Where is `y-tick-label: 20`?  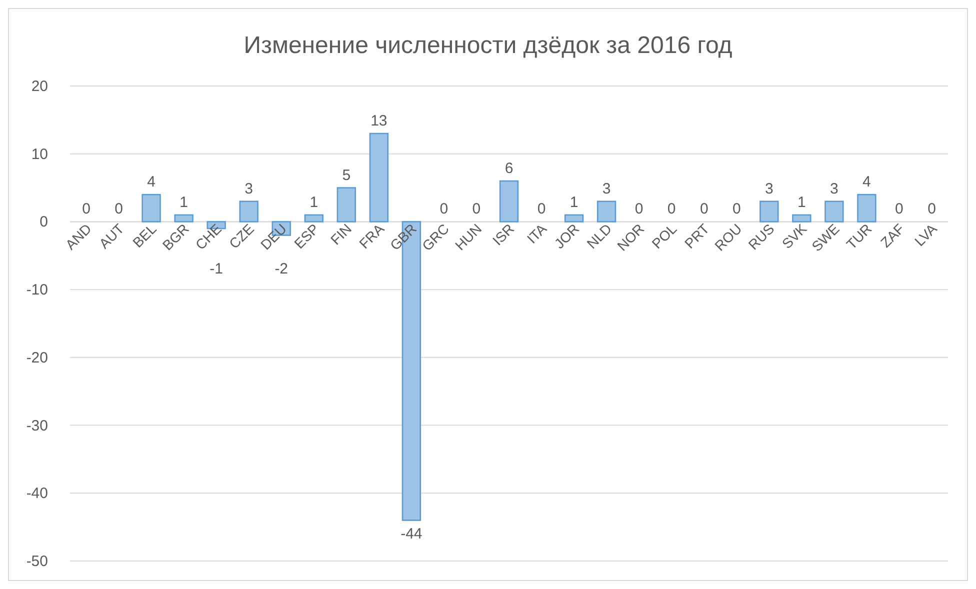 y-tick-label: 20 is located at coordinates (39, 86).